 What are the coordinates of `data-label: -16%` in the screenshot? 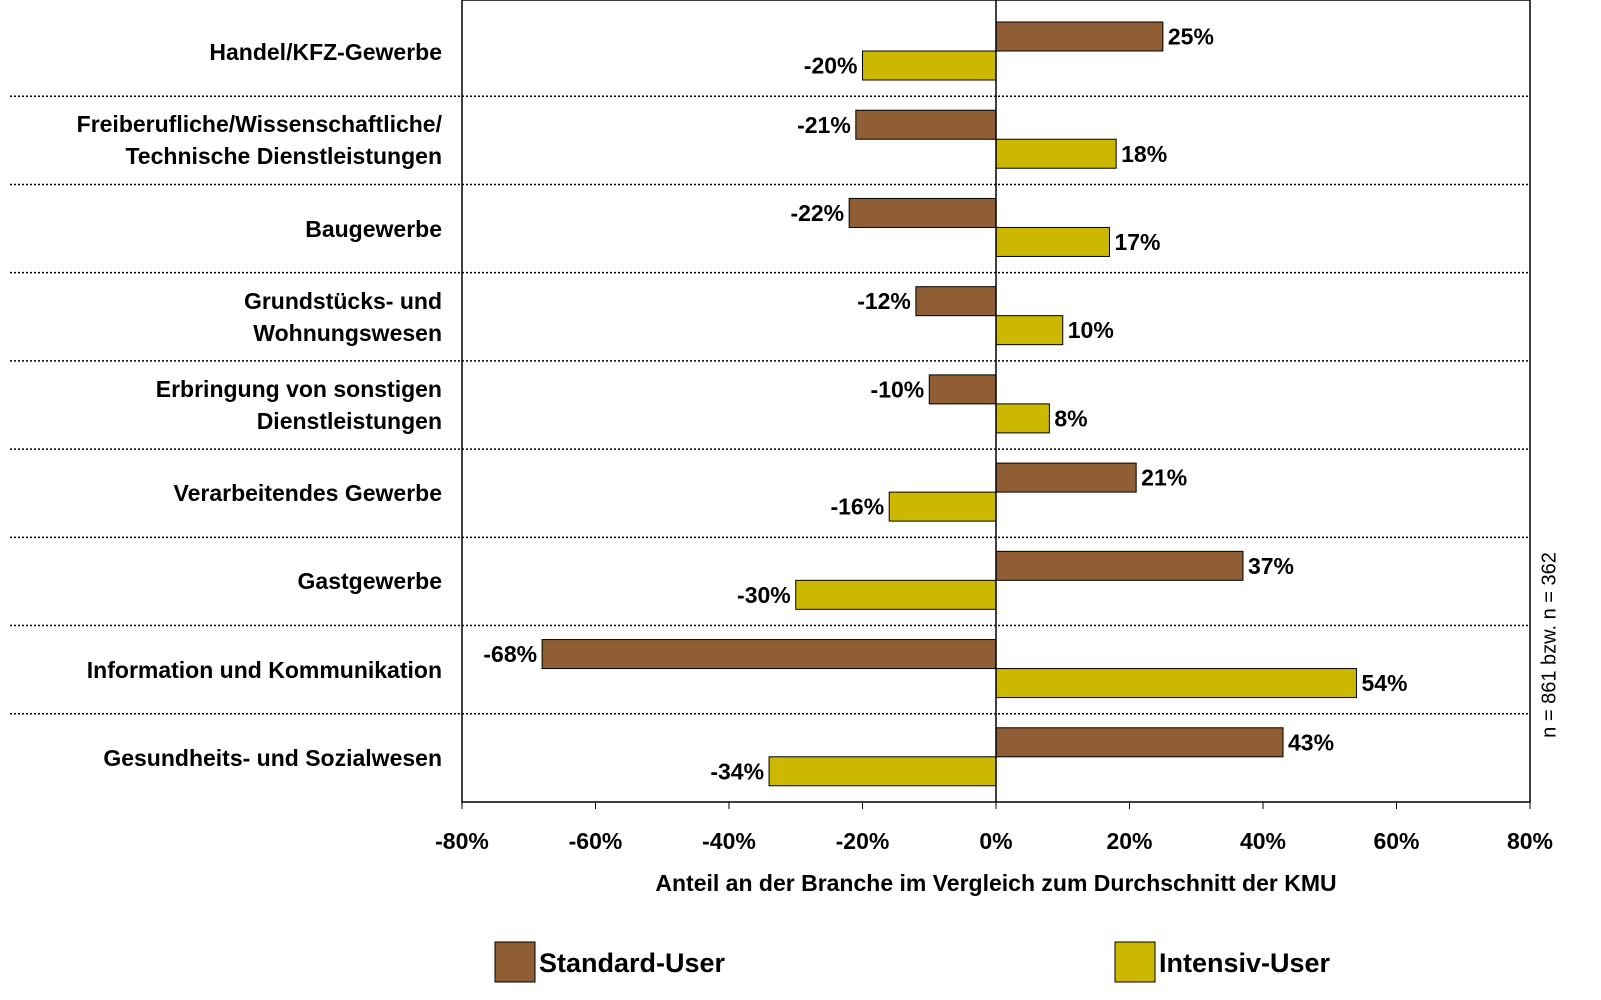 It's located at (857, 507).